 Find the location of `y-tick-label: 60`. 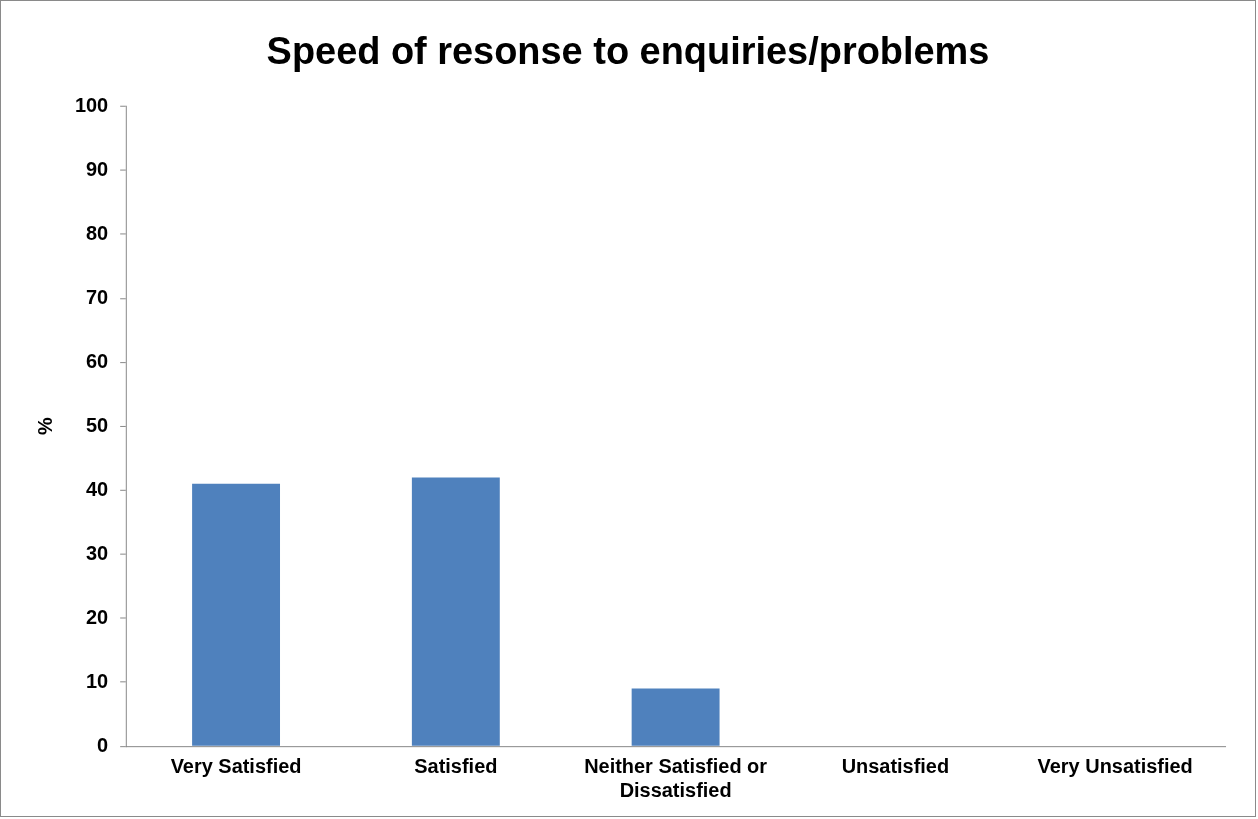

y-tick-label: 60 is located at coordinates (97, 360).